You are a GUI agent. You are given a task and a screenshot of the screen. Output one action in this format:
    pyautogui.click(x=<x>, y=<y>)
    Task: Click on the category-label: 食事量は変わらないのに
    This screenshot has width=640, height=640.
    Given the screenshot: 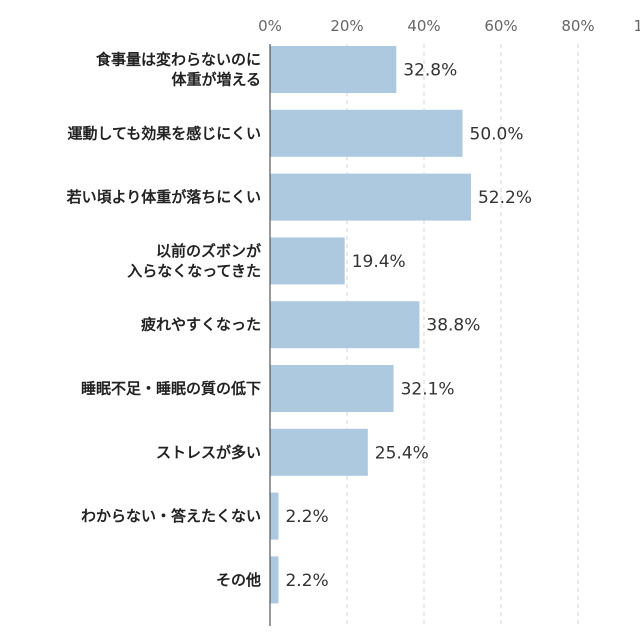 What is the action you would take?
    pyautogui.click(x=178, y=60)
    